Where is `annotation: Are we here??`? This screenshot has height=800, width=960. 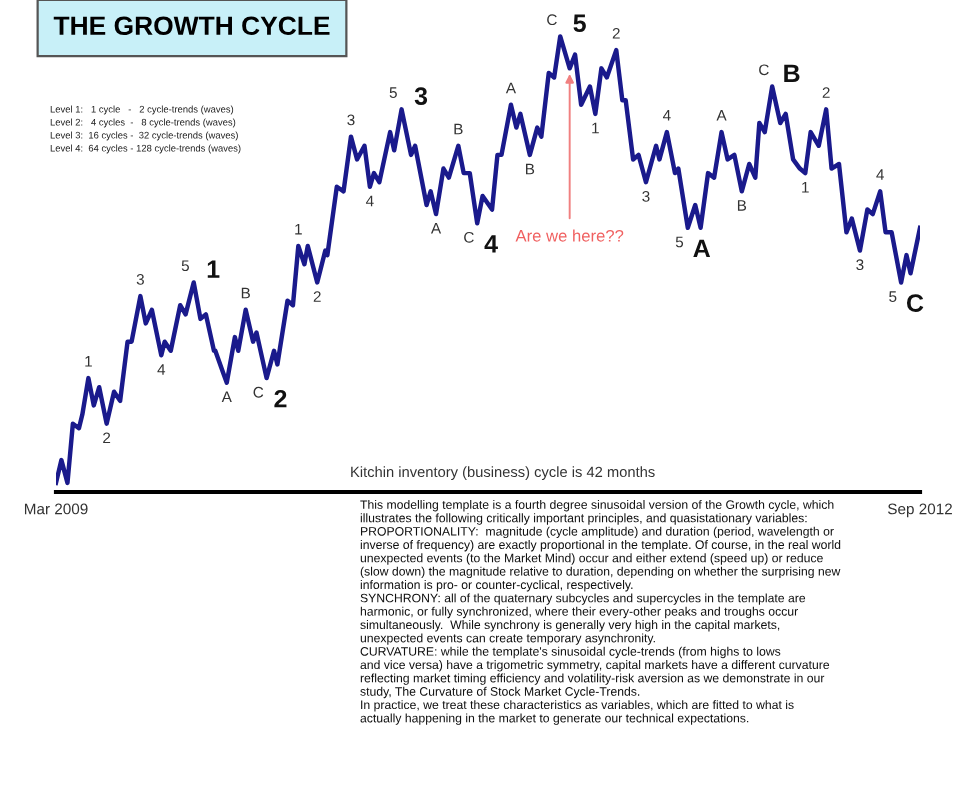
annotation: Are we here?? is located at coordinates (569, 235).